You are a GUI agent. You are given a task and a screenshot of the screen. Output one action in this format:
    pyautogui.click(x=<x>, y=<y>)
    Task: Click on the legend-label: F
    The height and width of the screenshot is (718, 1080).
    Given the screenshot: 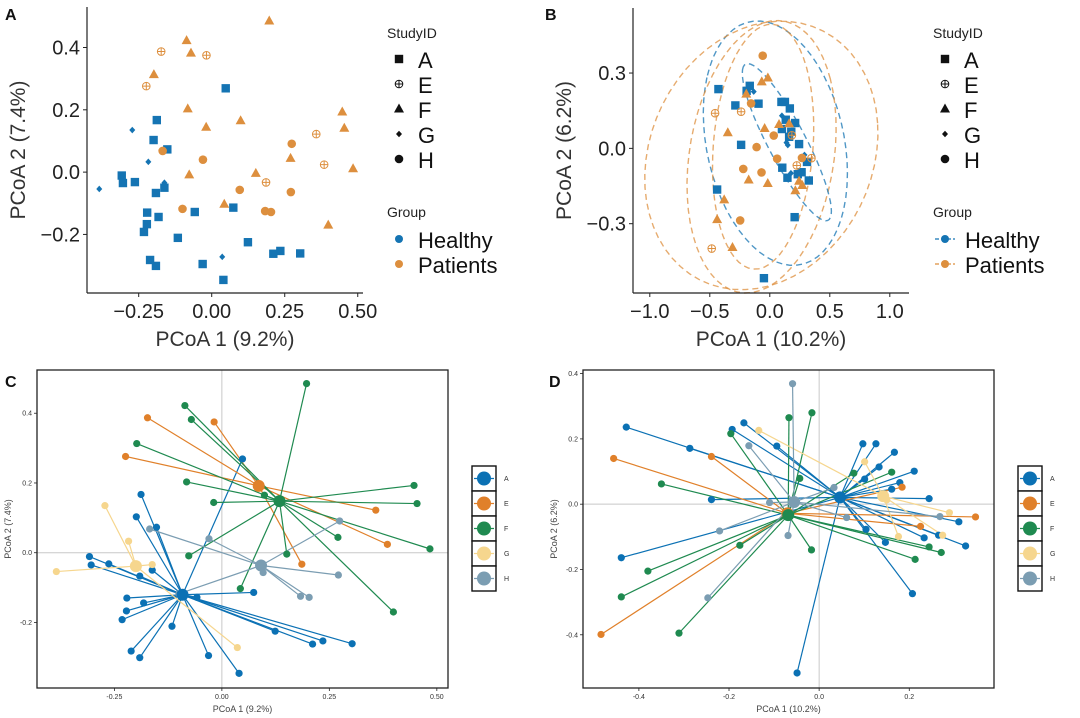 What is the action you would take?
    pyautogui.click(x=506, y=529)
    